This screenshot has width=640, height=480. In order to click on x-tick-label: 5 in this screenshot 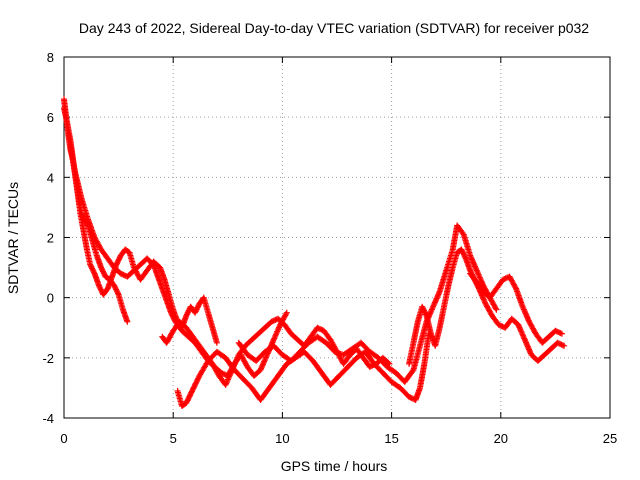, I will do `click(173, 438)`.